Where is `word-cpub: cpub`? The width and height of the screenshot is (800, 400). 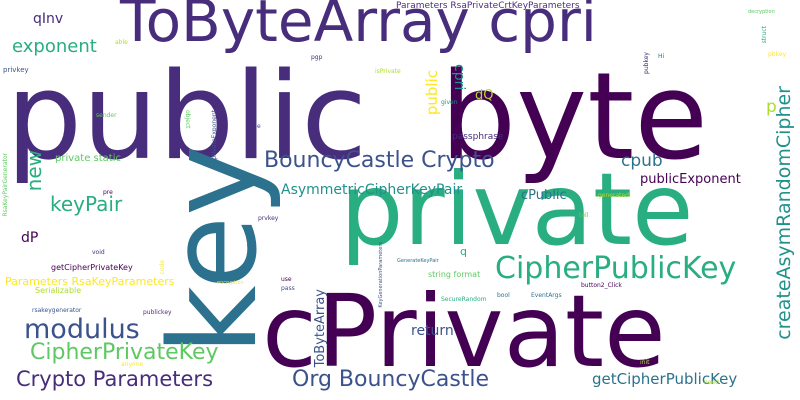 word-cpub: cpub is located at coordinates (642, 161).